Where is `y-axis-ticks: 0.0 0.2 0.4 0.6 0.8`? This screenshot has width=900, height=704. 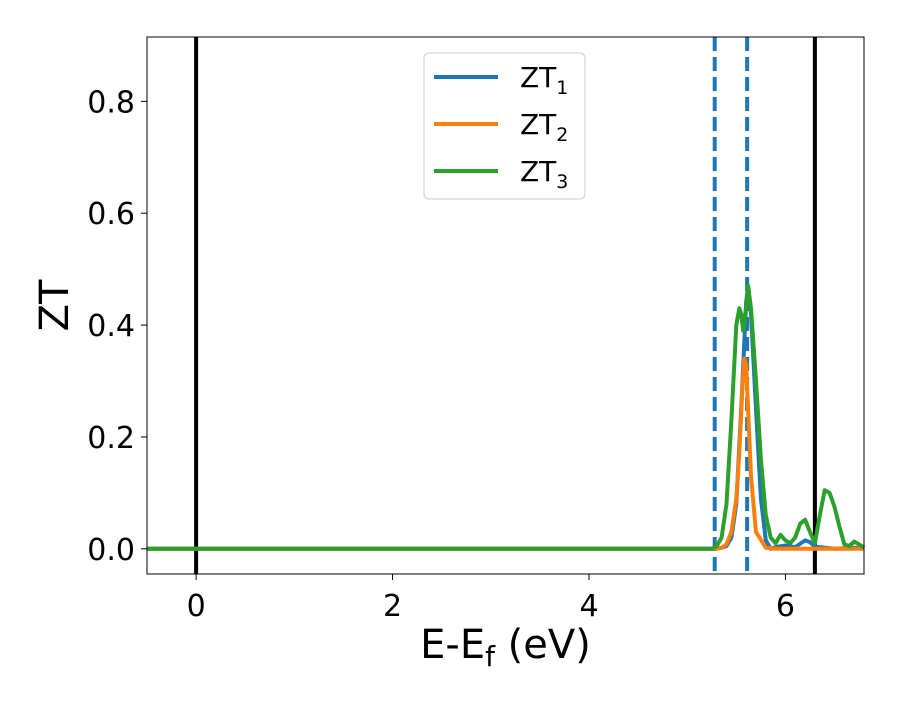
y-axis-ticks: 0.0 0.2 0.4 0.6 0.8 is located at coordinates (117, 326).